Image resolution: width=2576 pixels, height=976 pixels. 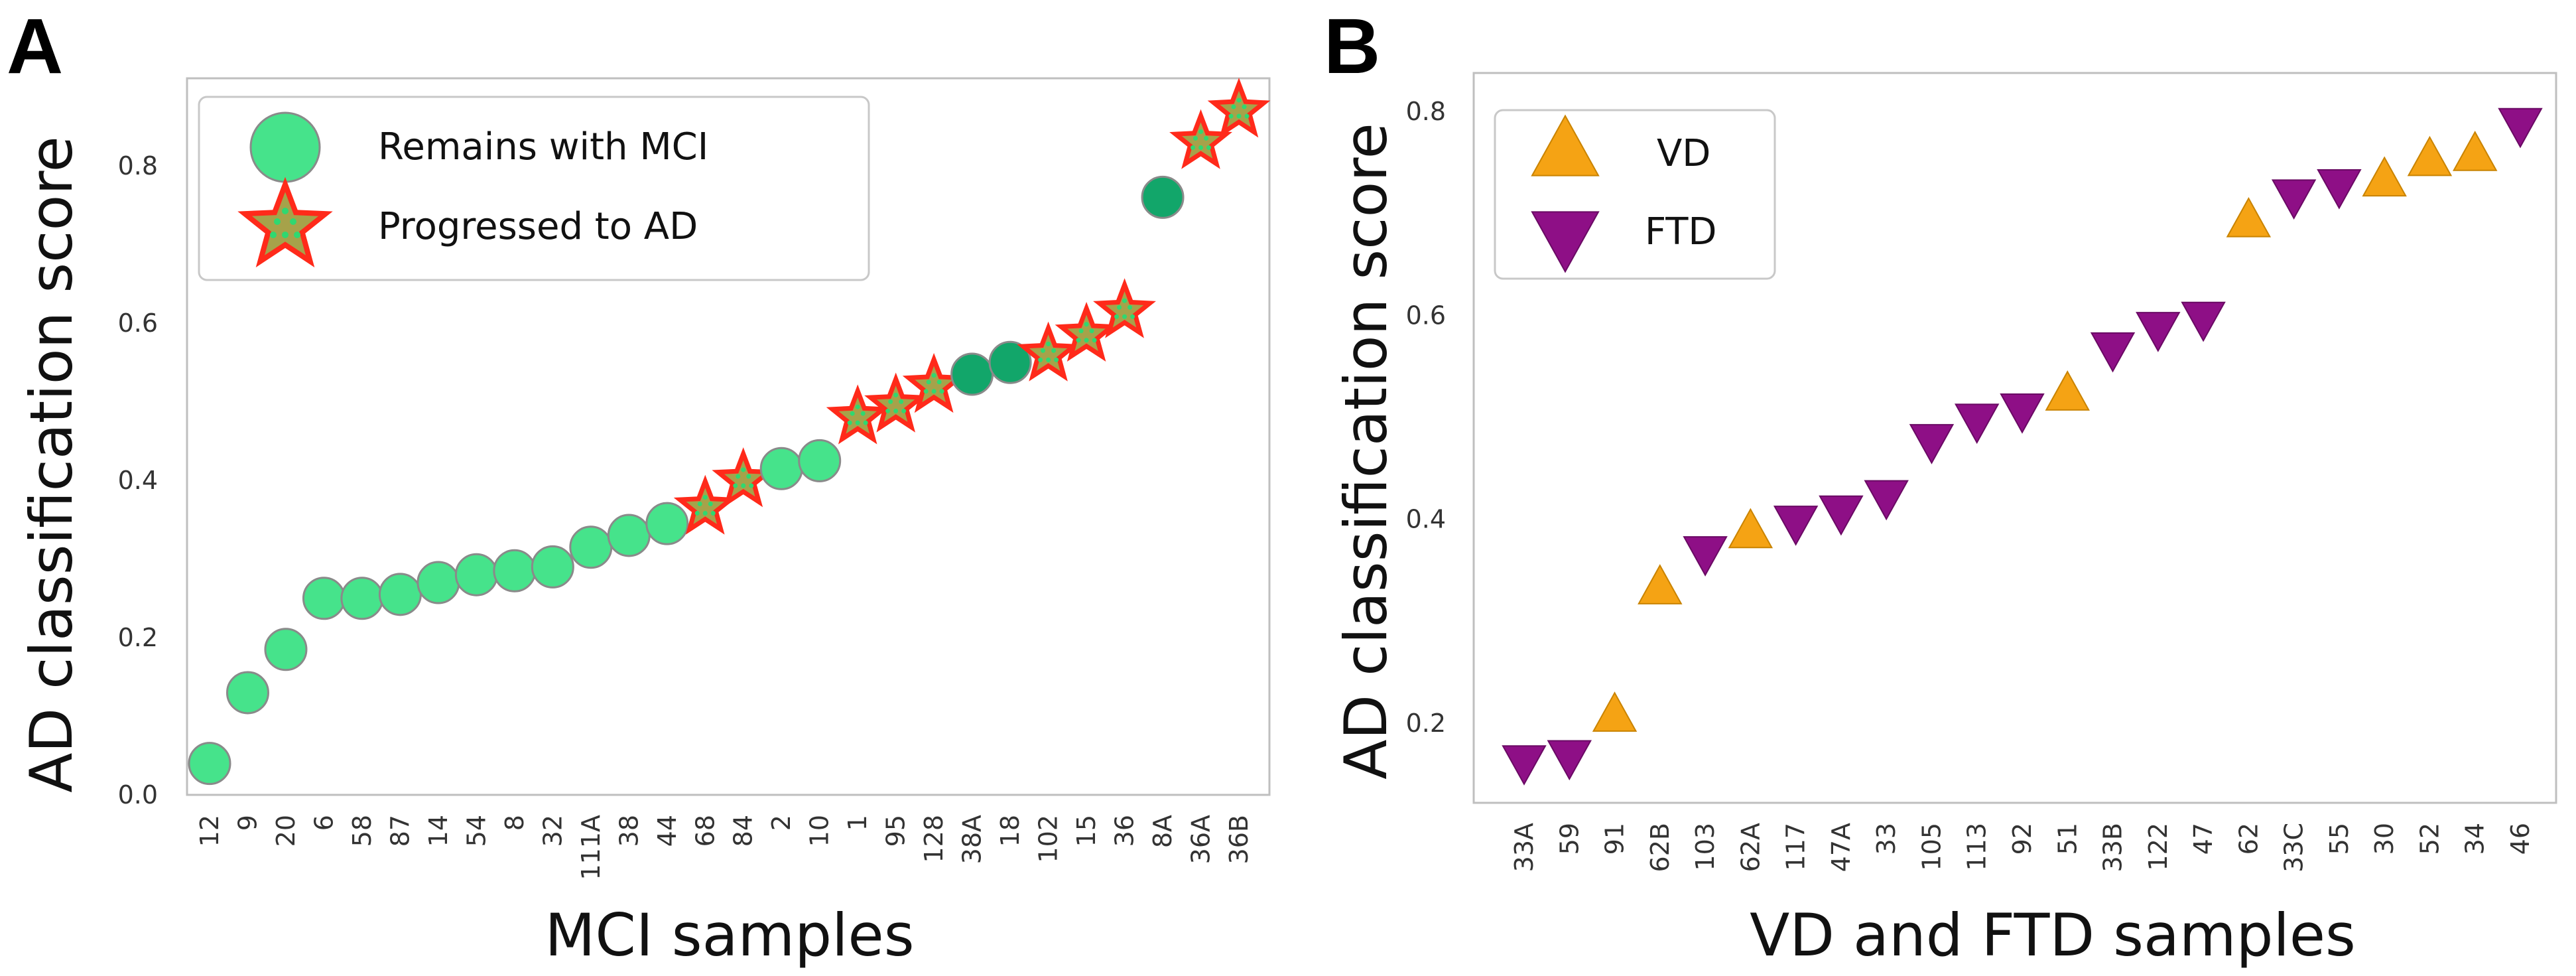 I want to click on panel-a-x-tick-label: 84, so click(x=744, y=831).